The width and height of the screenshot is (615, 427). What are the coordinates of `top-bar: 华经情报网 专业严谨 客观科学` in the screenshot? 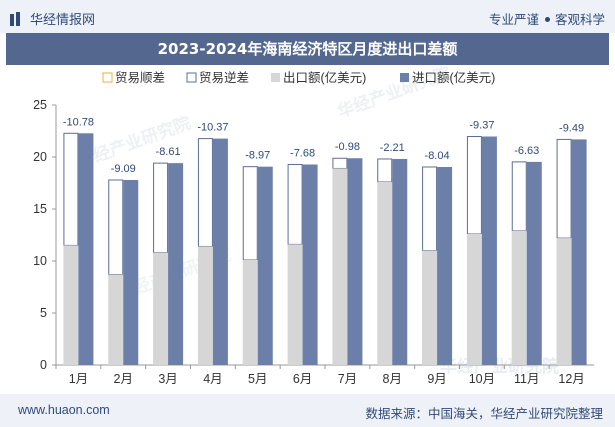 It's located at (307, 16).